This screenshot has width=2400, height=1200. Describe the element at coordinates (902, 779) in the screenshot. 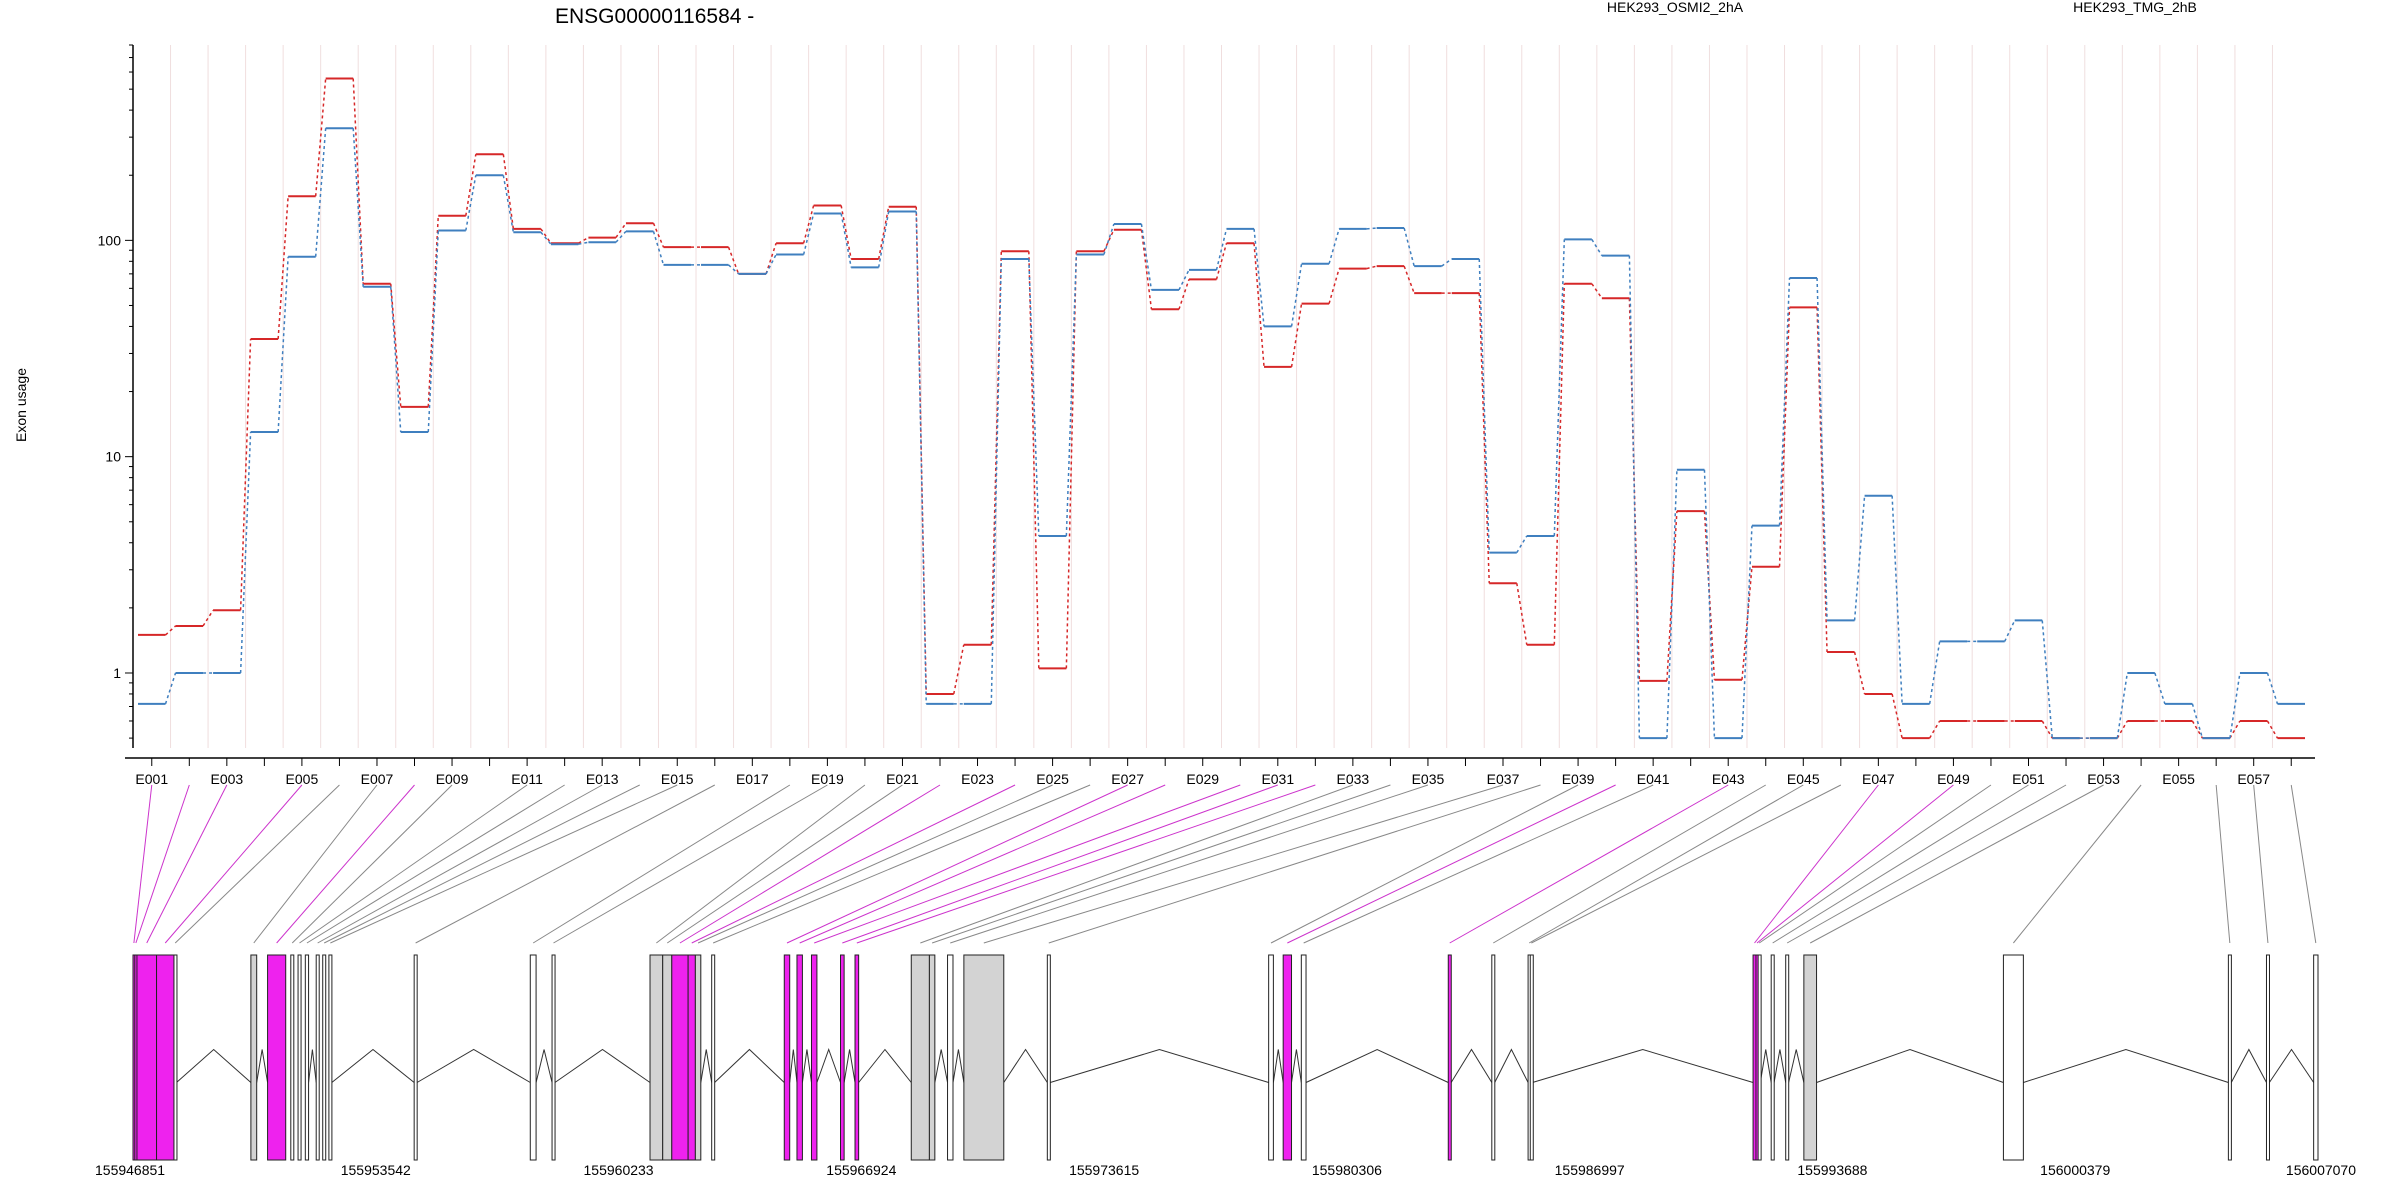

I see `exon-tick-label: E021` at that location.